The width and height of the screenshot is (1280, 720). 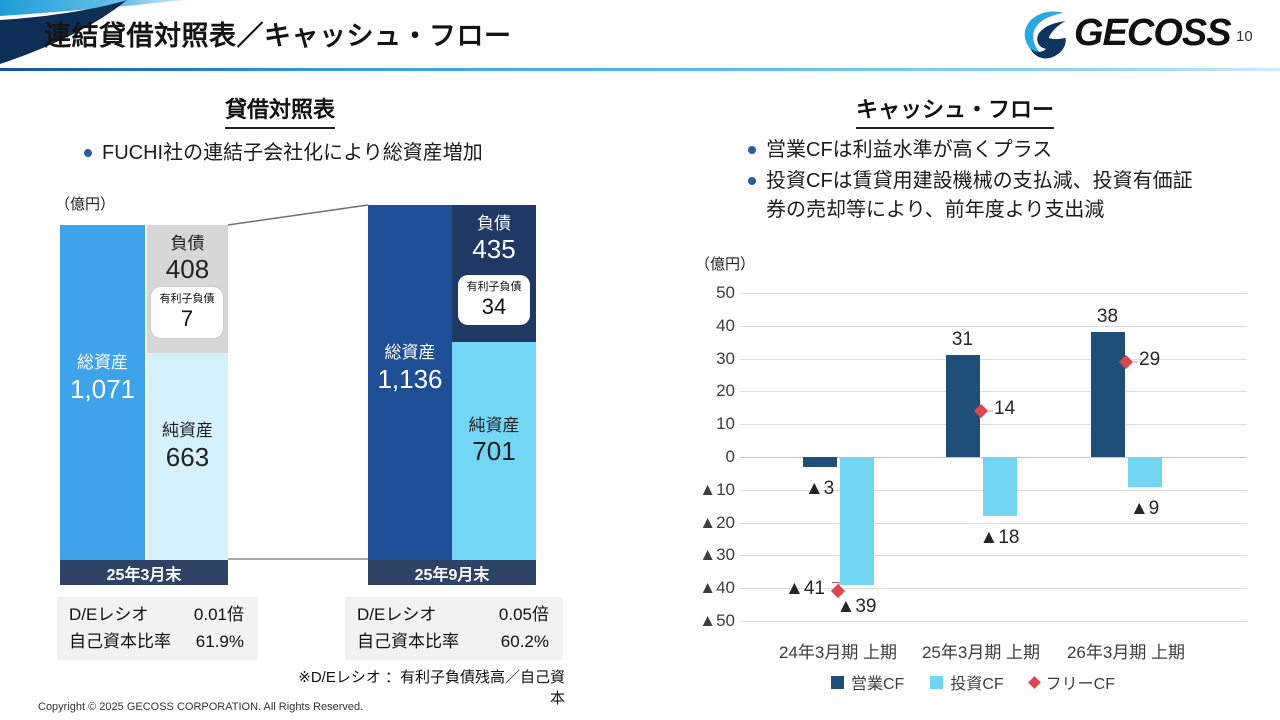 I want to click on bar-total-assets-prev: 総資産 1,071, so click(x=102, y=392).